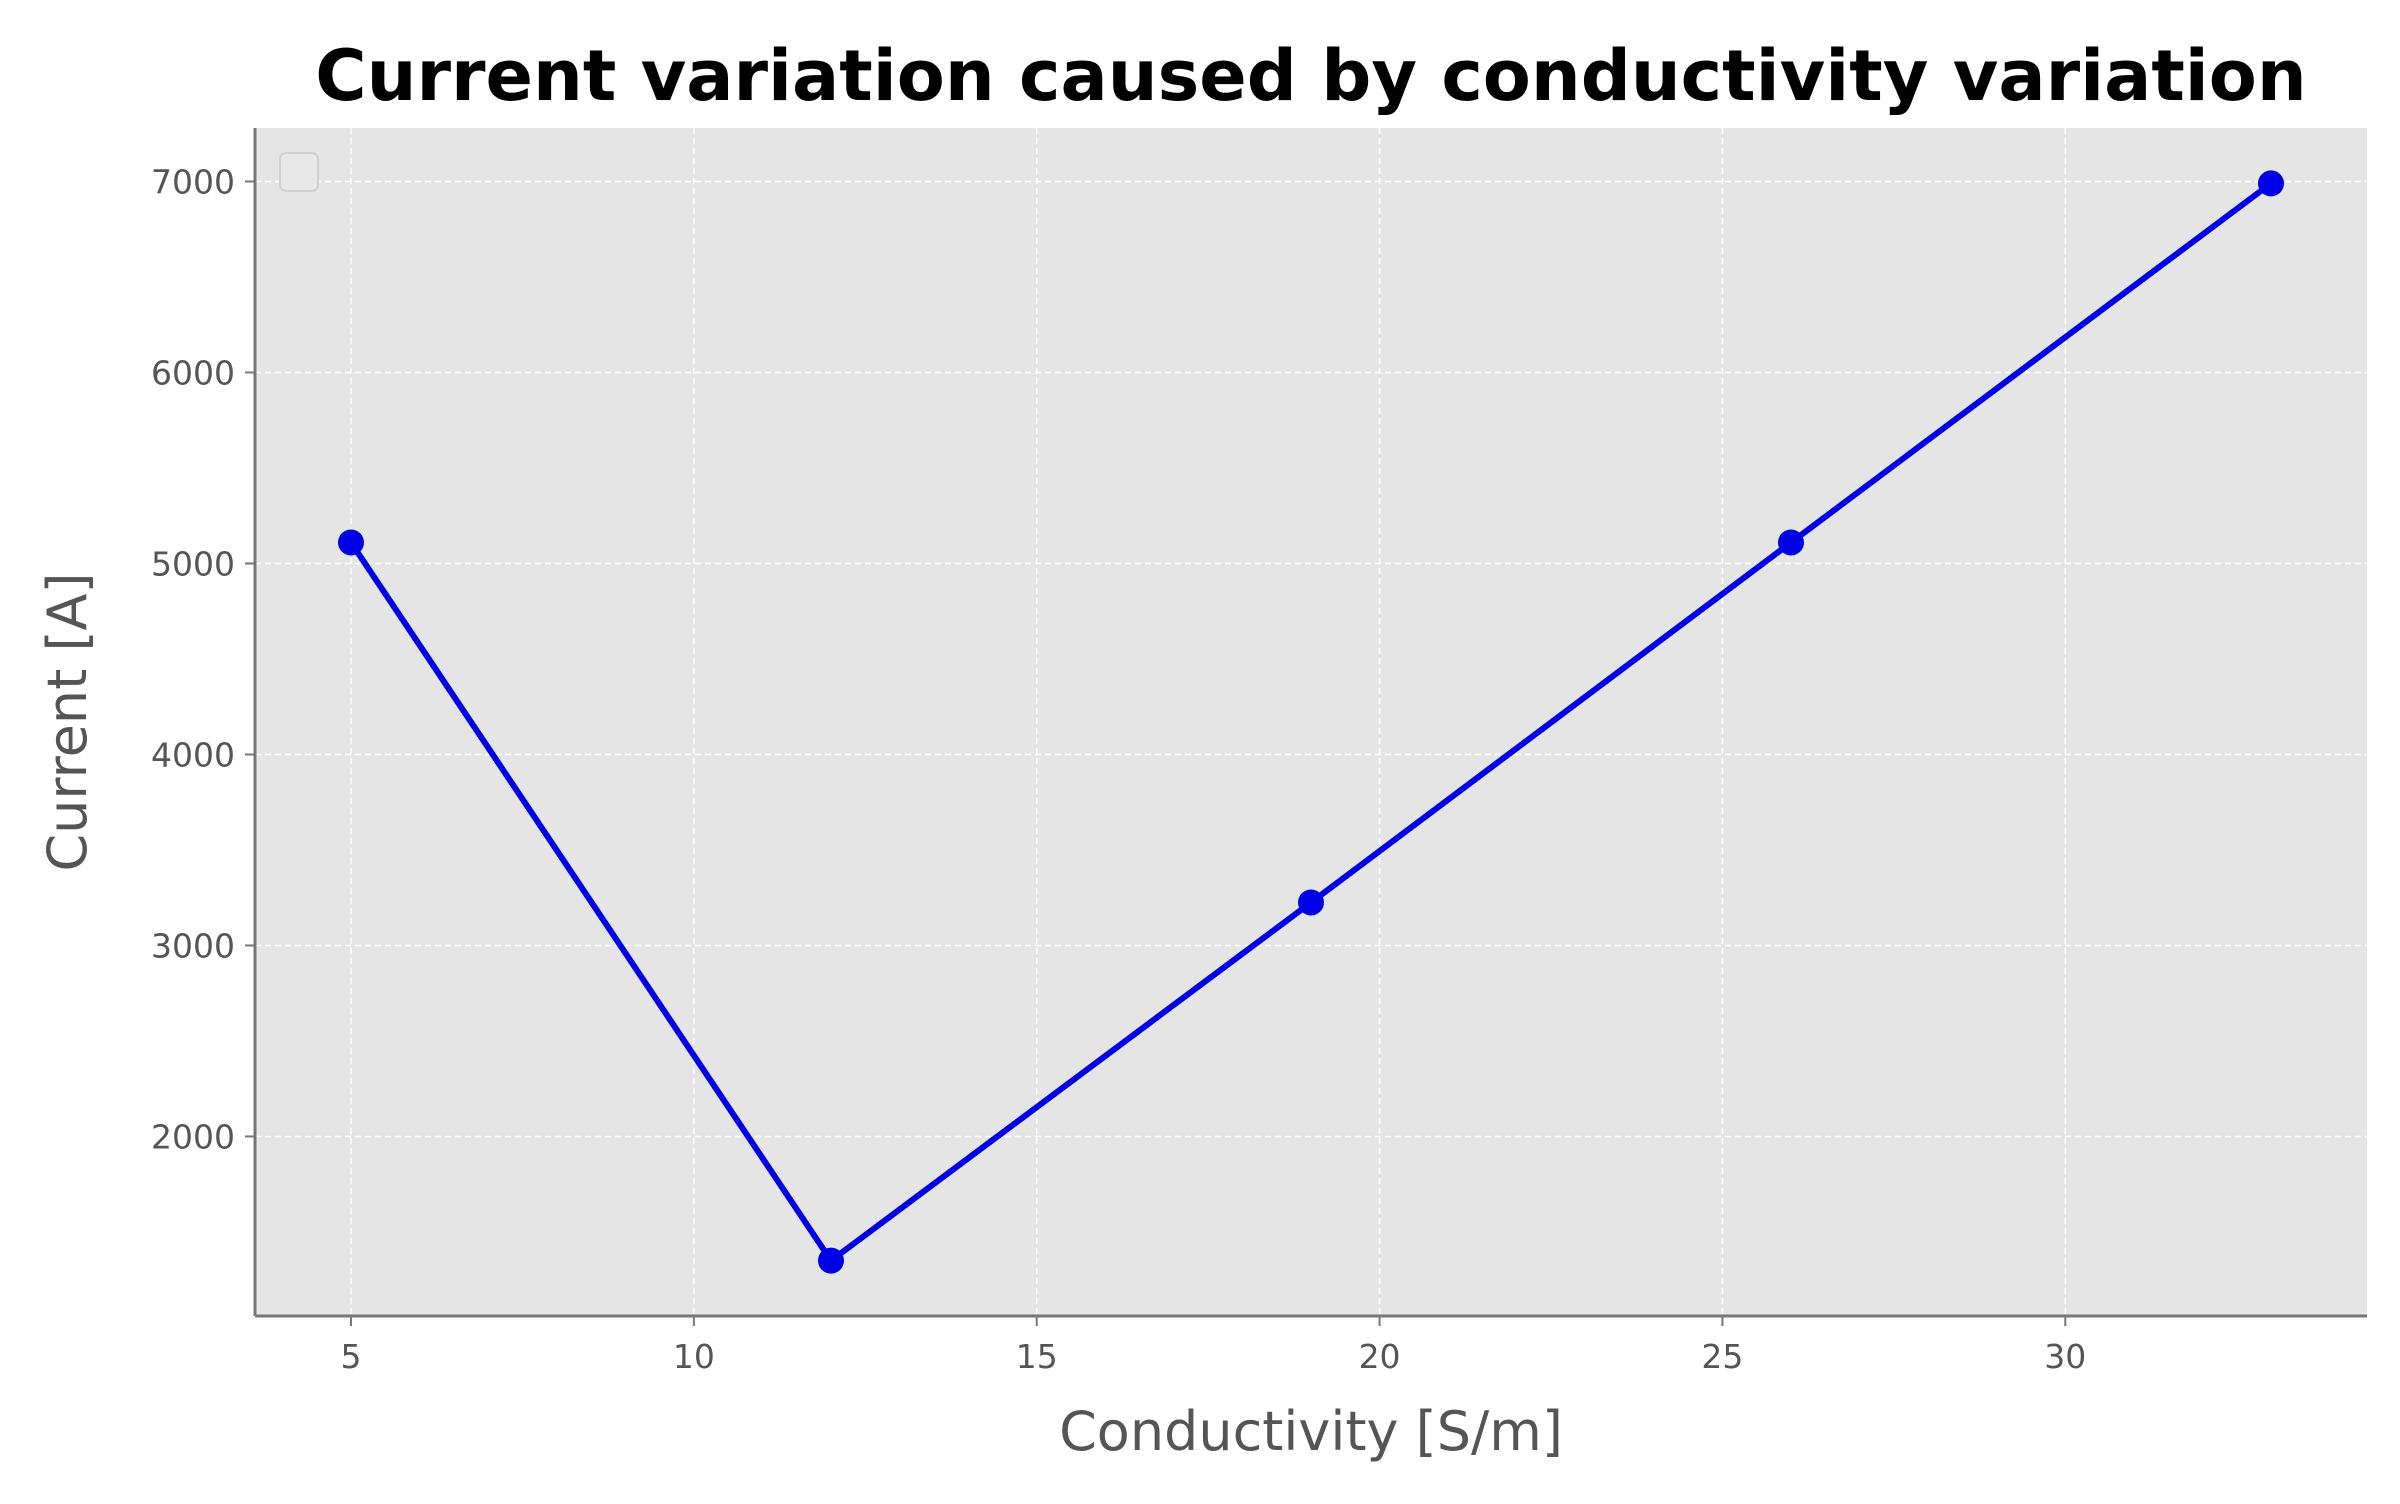  Describe the element at coordinates (1380, 1356) in the screenshot. I see `x-tick-label: 20` at that location.